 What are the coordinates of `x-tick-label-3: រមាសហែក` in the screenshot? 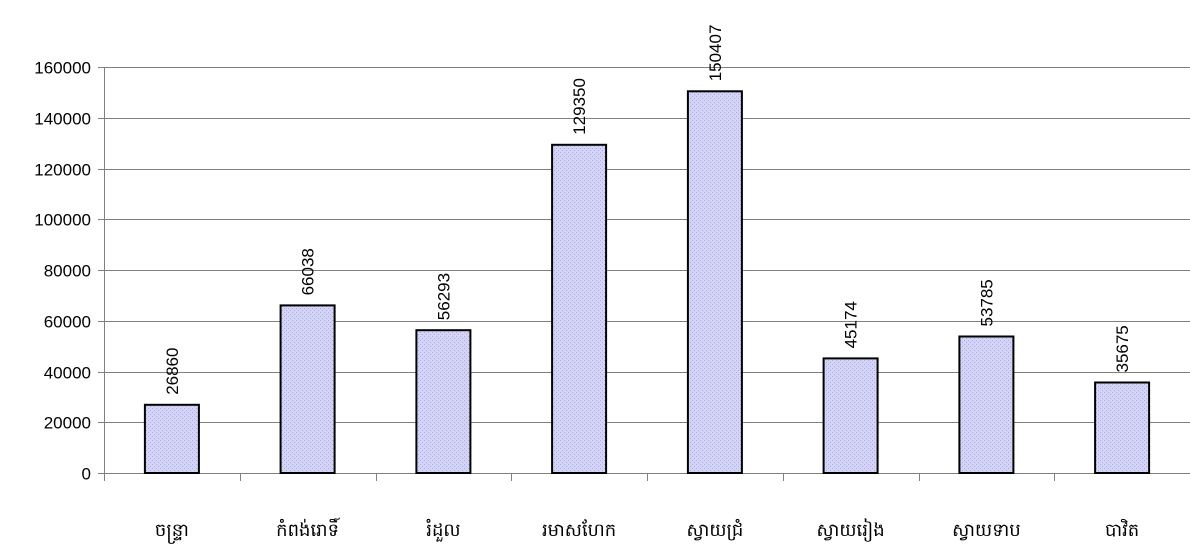 It's located at (579, 530).